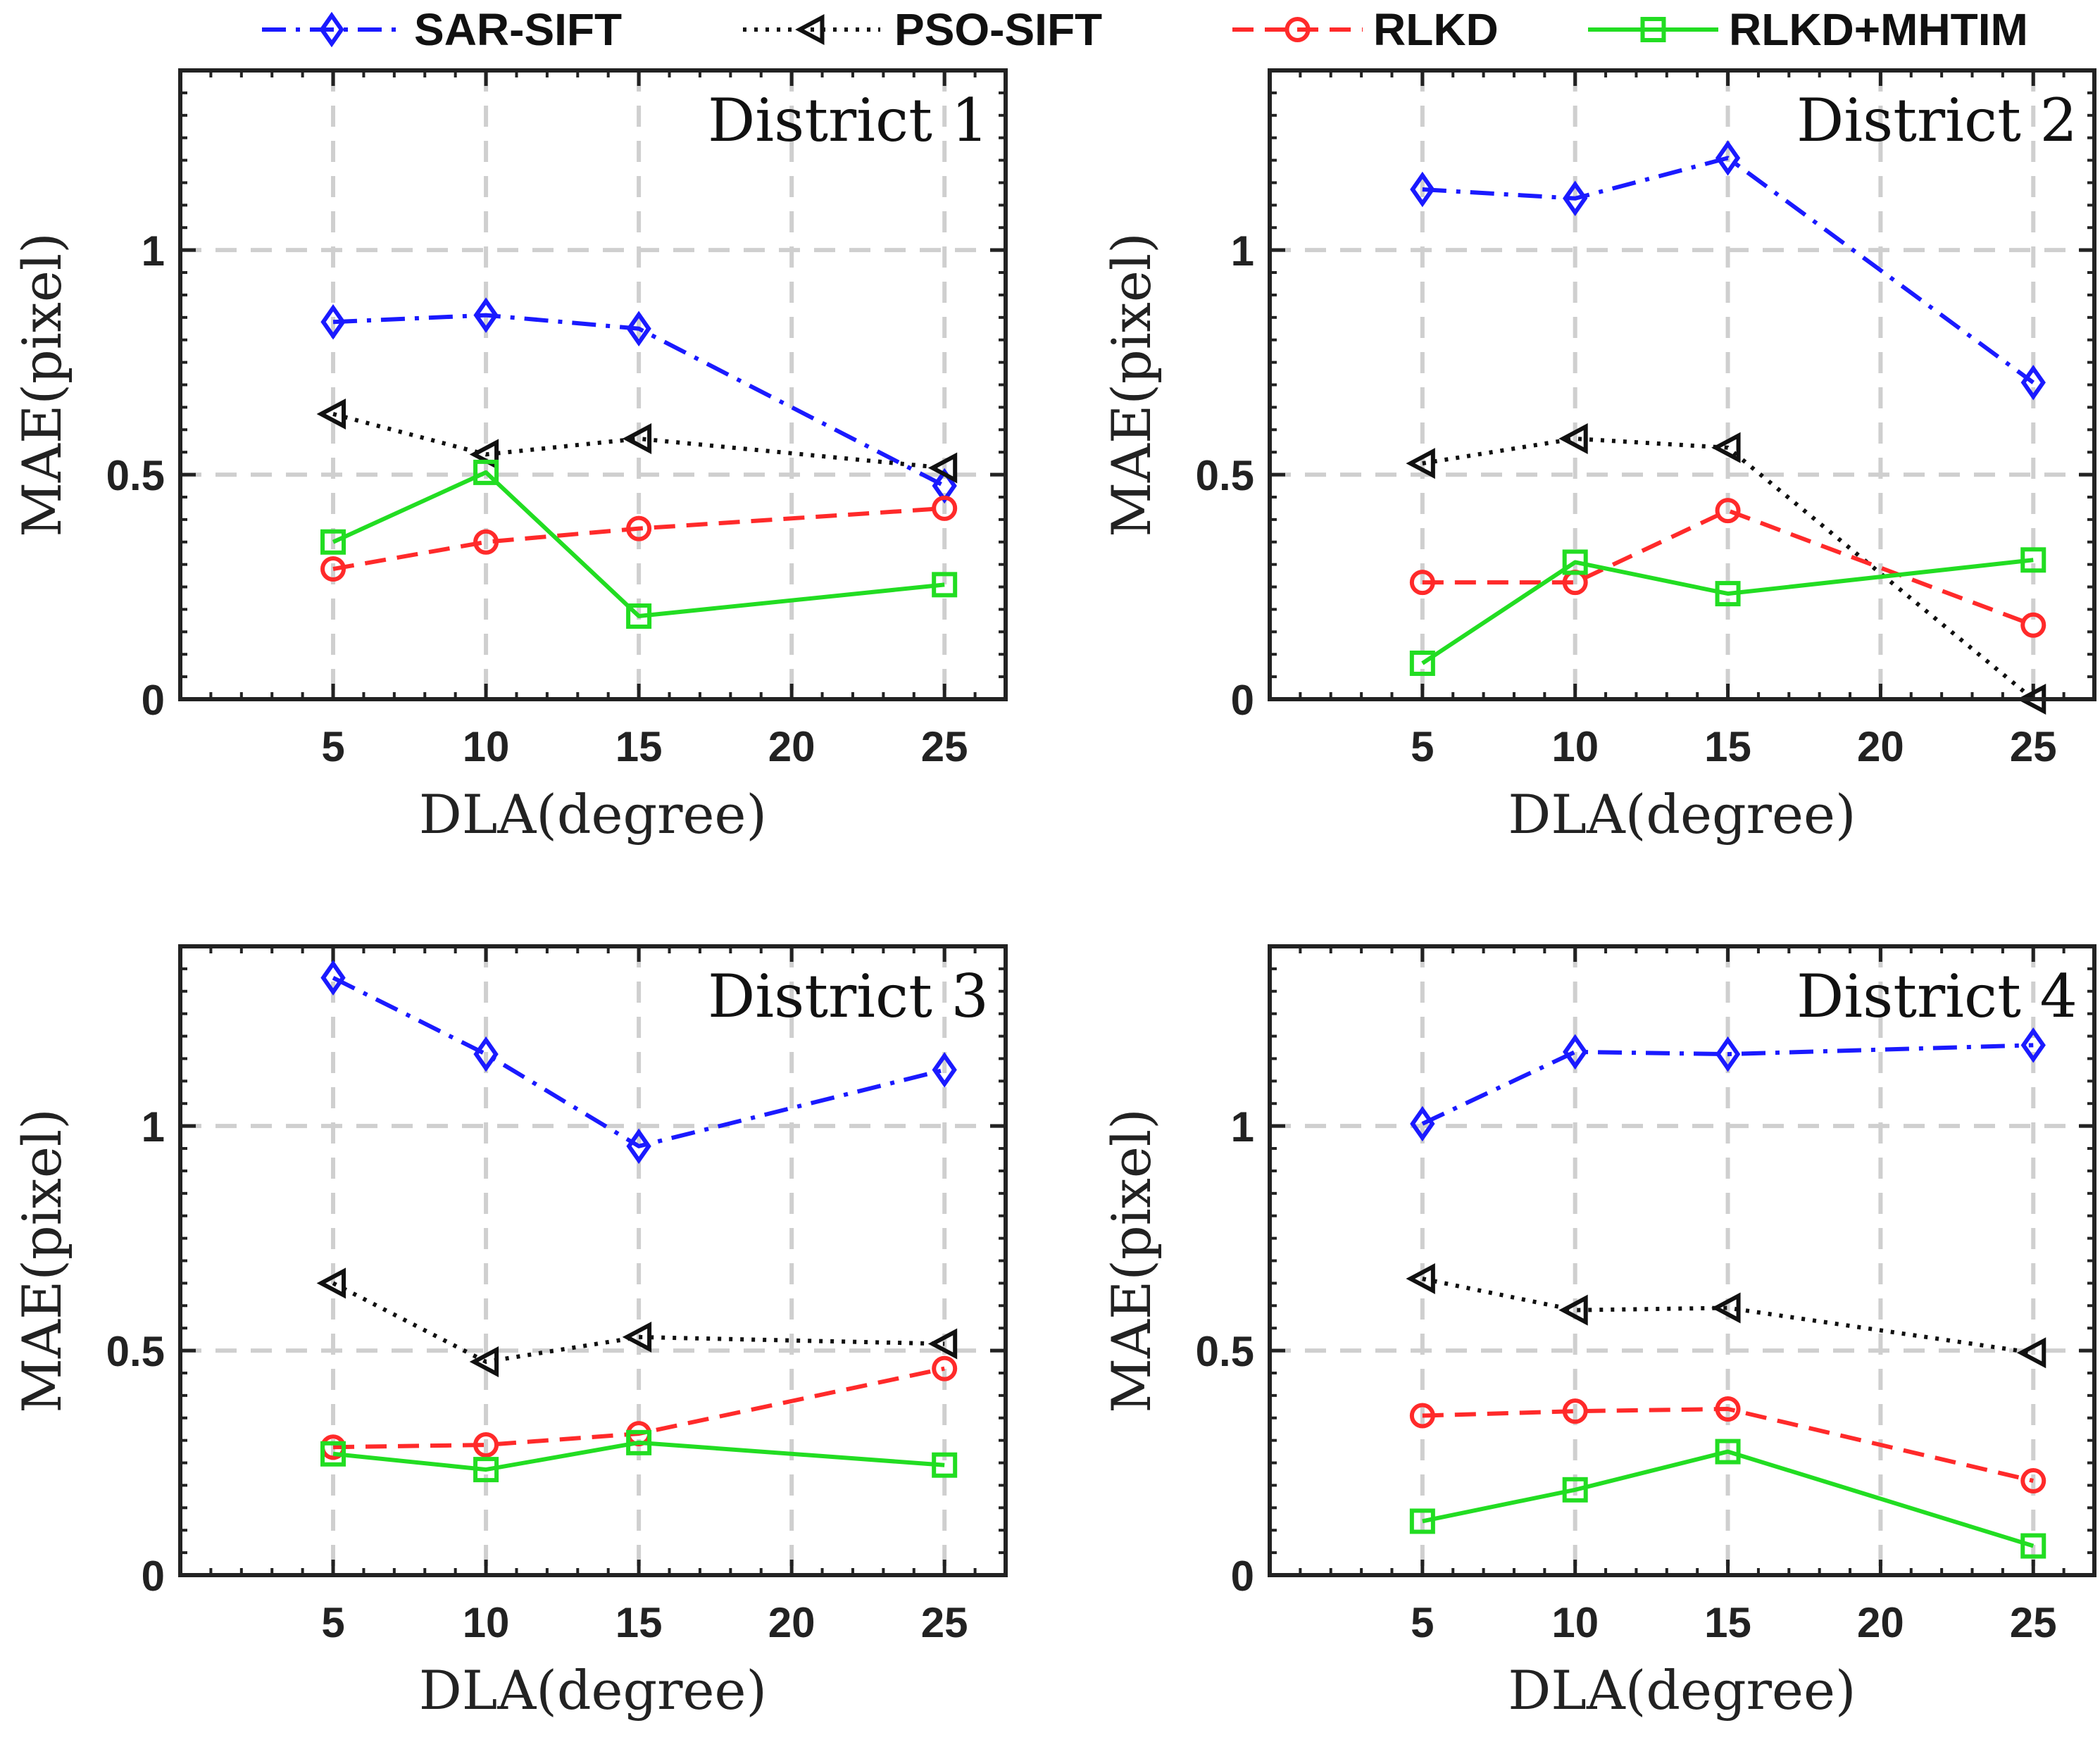 Image resolution: width=2100 pixels, height=1742 pixels. I want to click on legend: SAR-SIFT PSO-SIFT RLKD RLKD+MHTIM, so click(1145, 30).